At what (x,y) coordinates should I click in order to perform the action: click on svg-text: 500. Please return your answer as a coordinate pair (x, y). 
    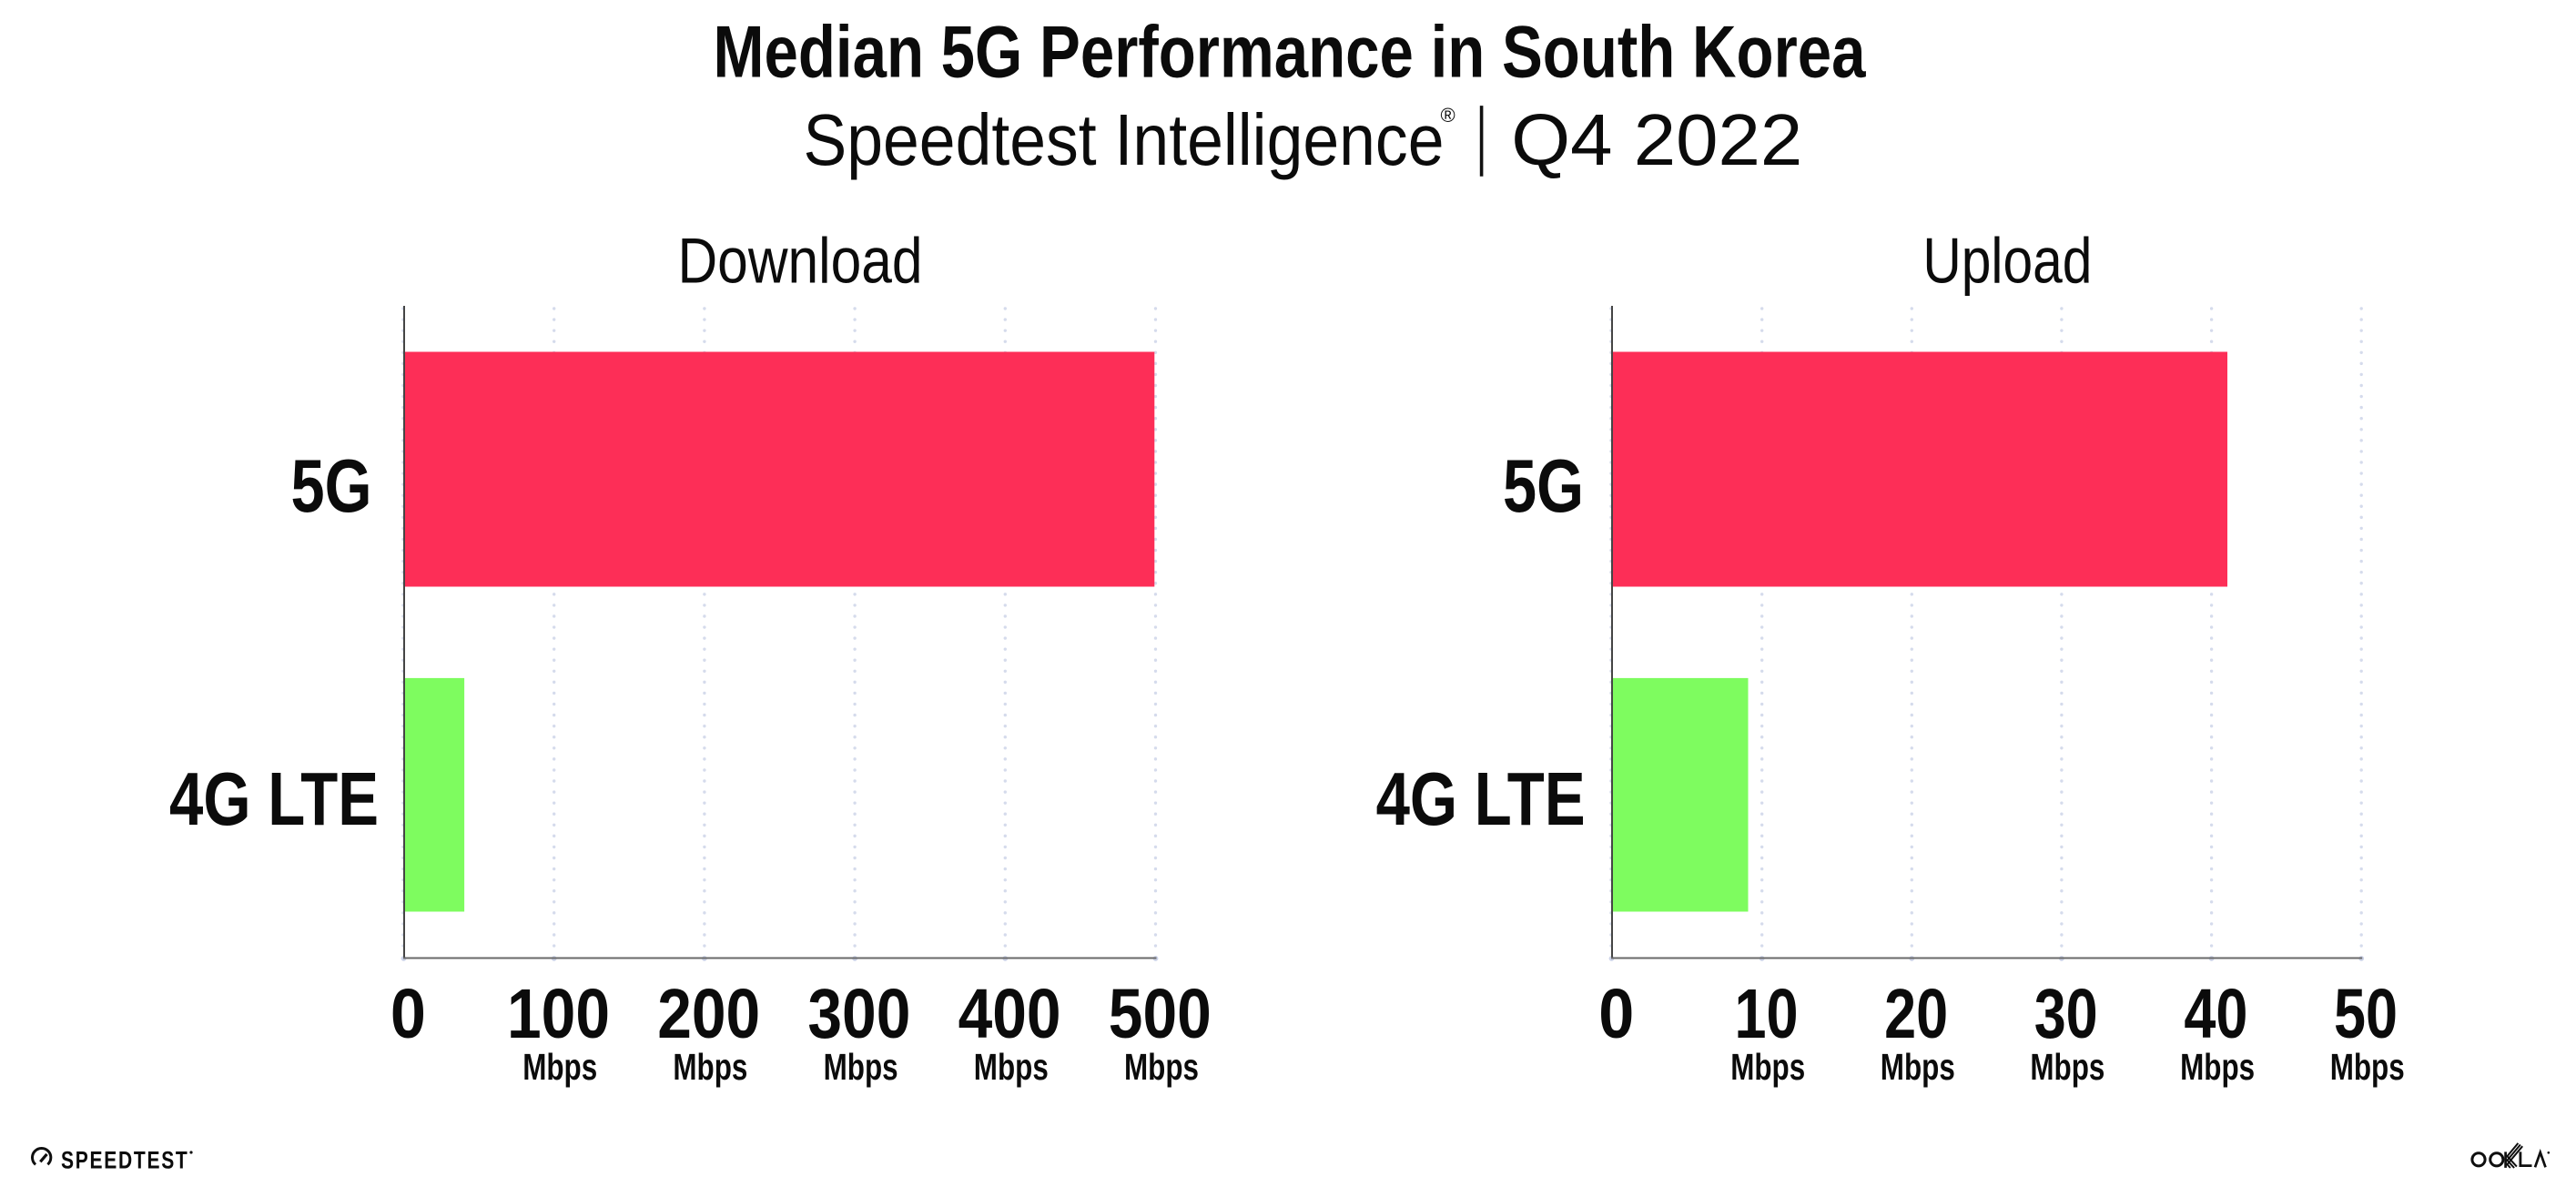
    Looking at the image, I should click on (1160, 1014).